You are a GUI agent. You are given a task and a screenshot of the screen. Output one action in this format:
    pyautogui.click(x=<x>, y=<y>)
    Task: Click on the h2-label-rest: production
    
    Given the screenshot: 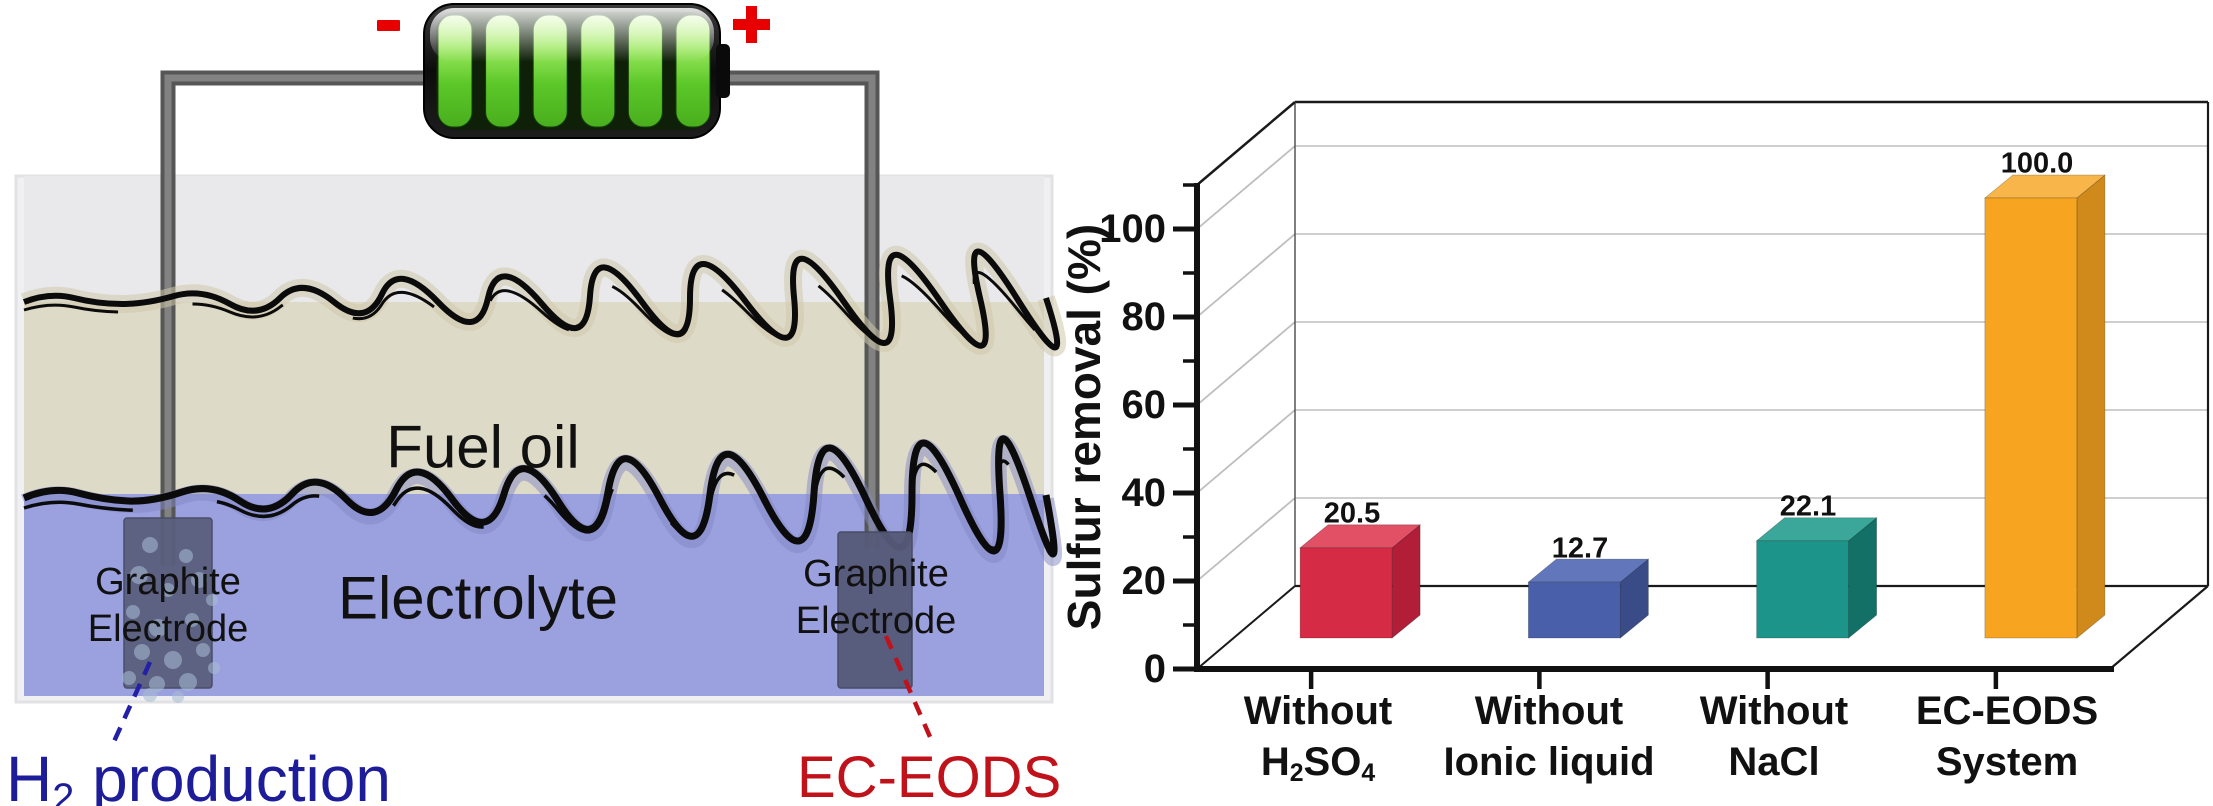 What is the action you would take?
    pyautogui.click(x=232, y=774)
    